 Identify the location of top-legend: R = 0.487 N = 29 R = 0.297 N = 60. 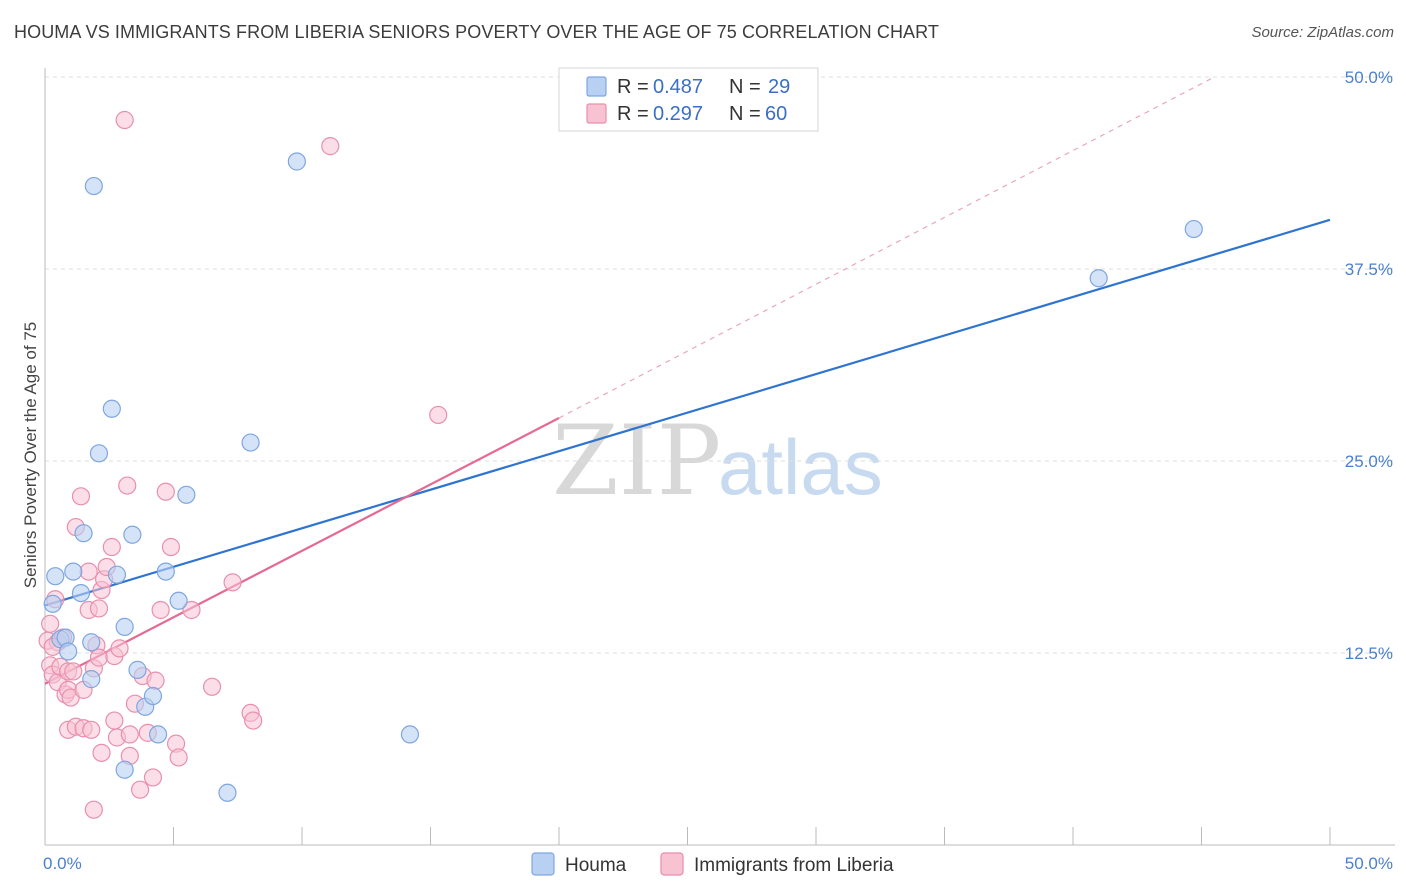
(688, 99).